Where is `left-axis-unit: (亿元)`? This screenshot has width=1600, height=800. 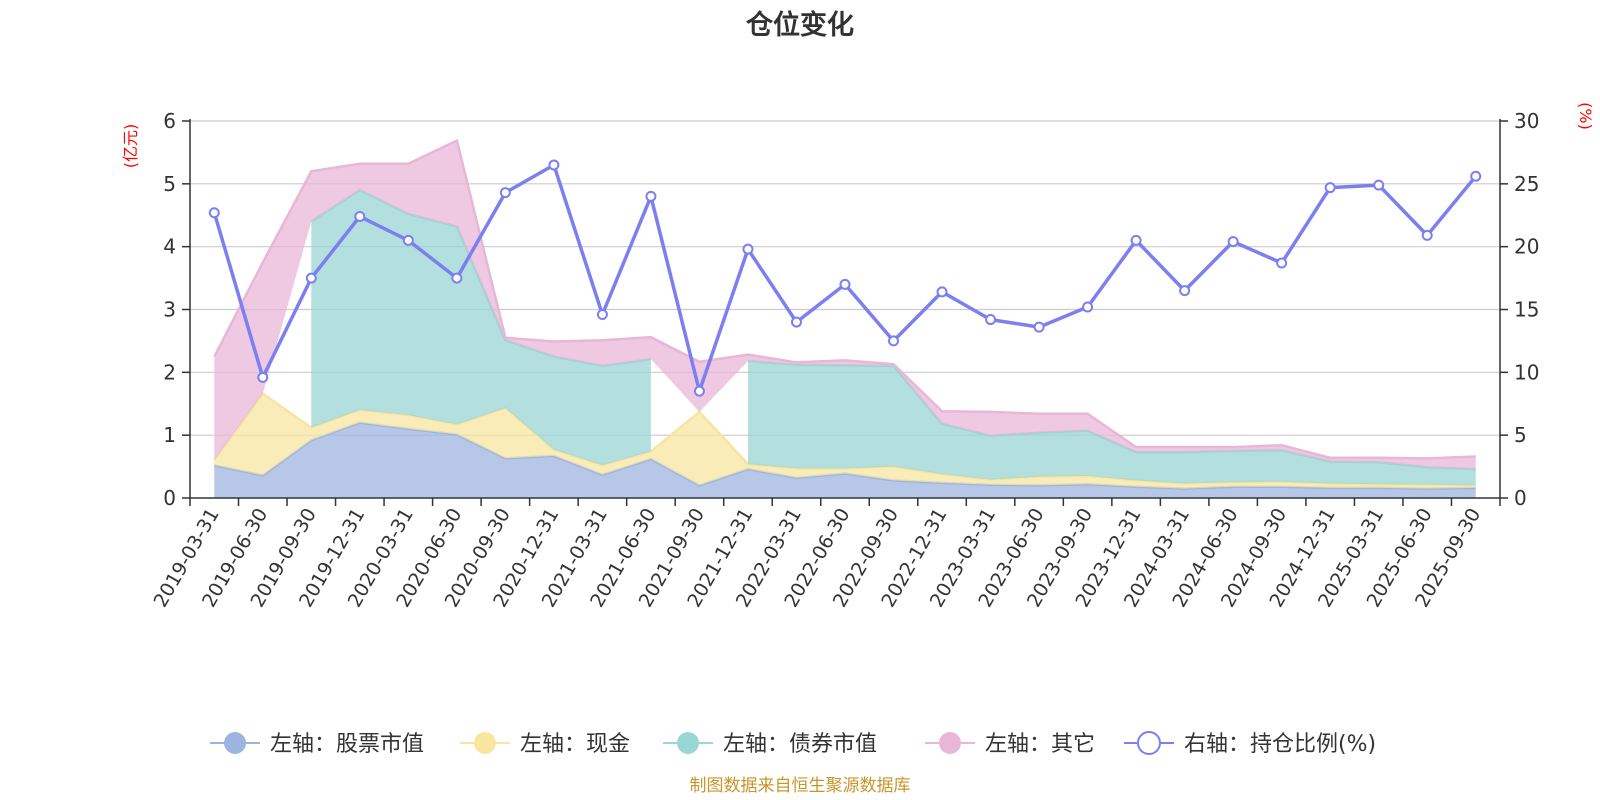
left-axis-unit: (亿元) is located at coordinates (130, 146).